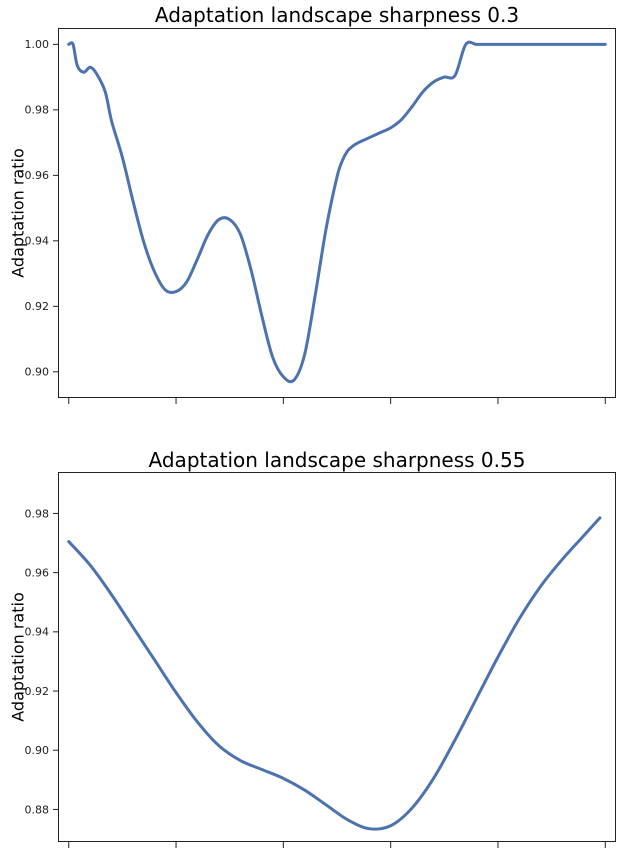 This screenshot has height=856, width=622. I want to click on y-tick-label: 0.88, so click(37, 809).